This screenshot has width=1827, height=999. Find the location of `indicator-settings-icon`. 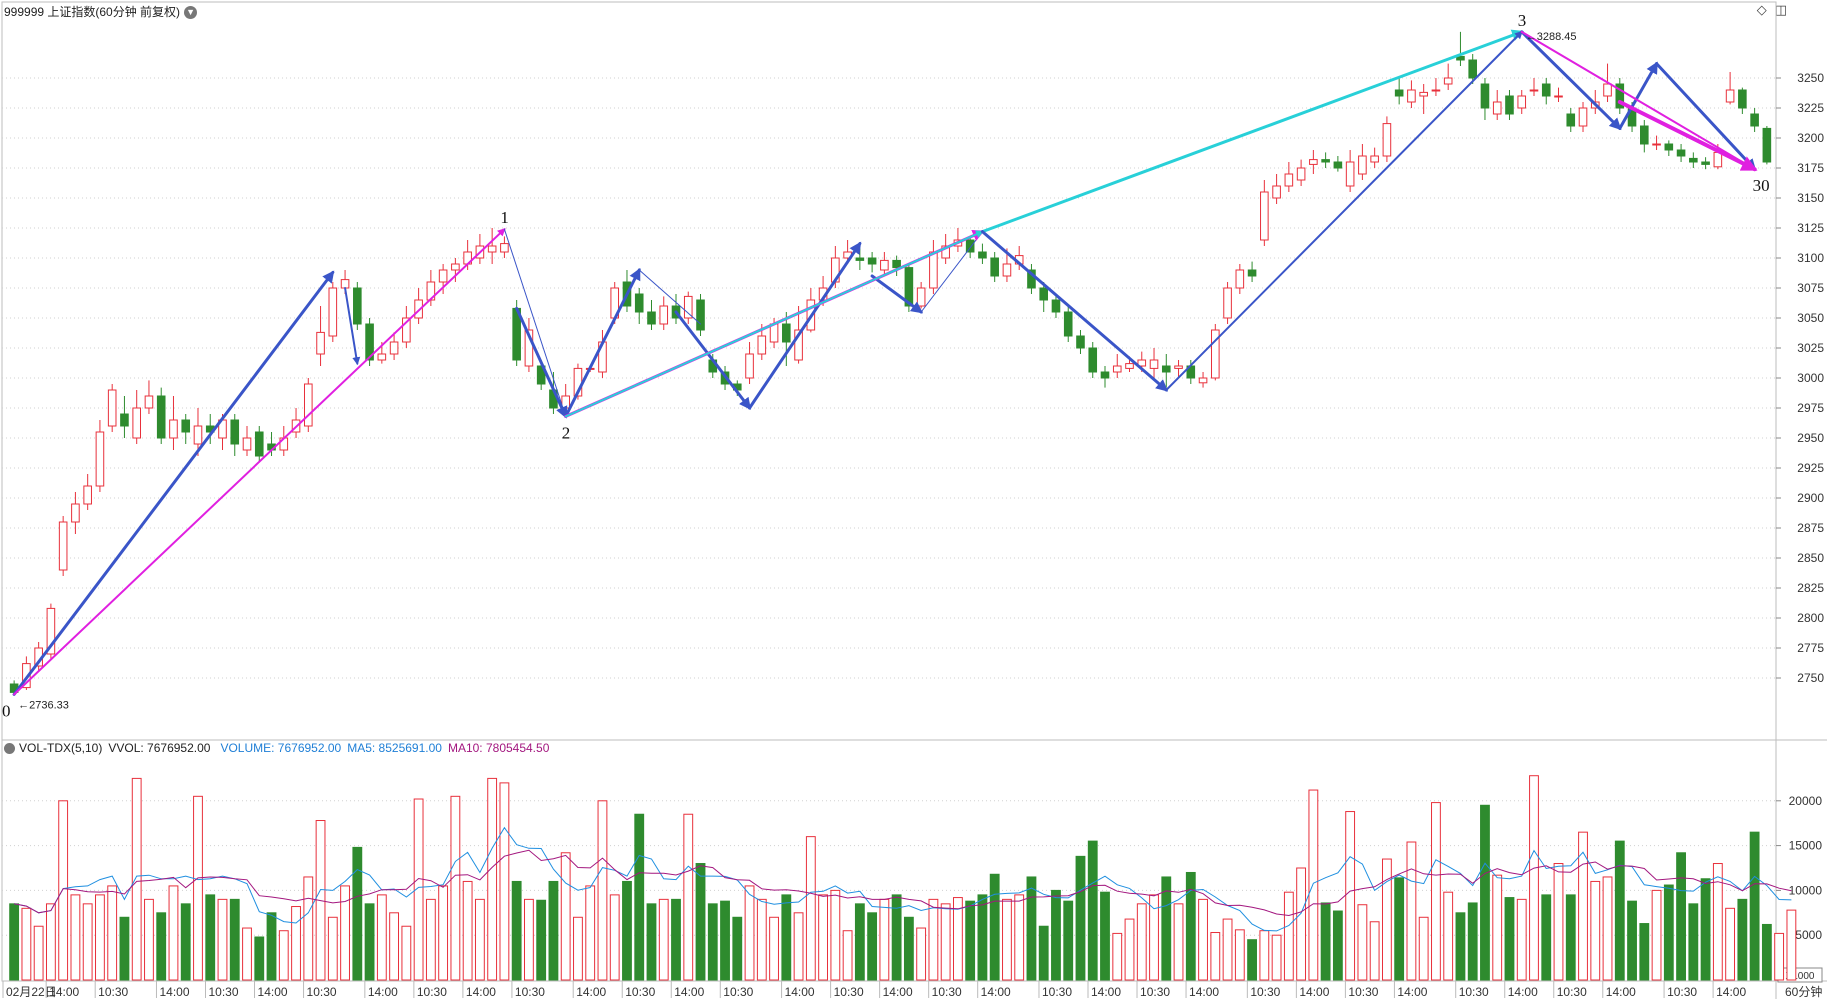

indicator-settings-icon is located at coordinates (9, 749).